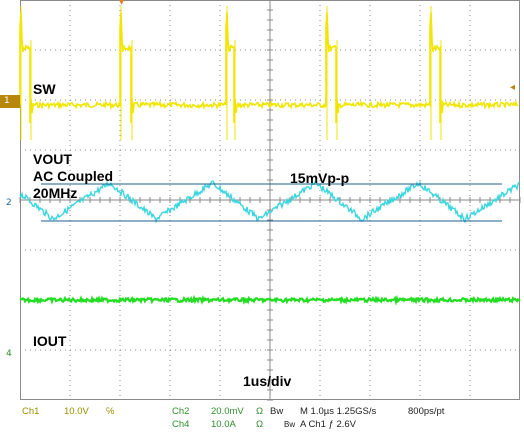 The width and height of the screenshot is (524, 432). I want to click on trigger-status: A Ch1 ƒ 2.6V, so click(328, 424).